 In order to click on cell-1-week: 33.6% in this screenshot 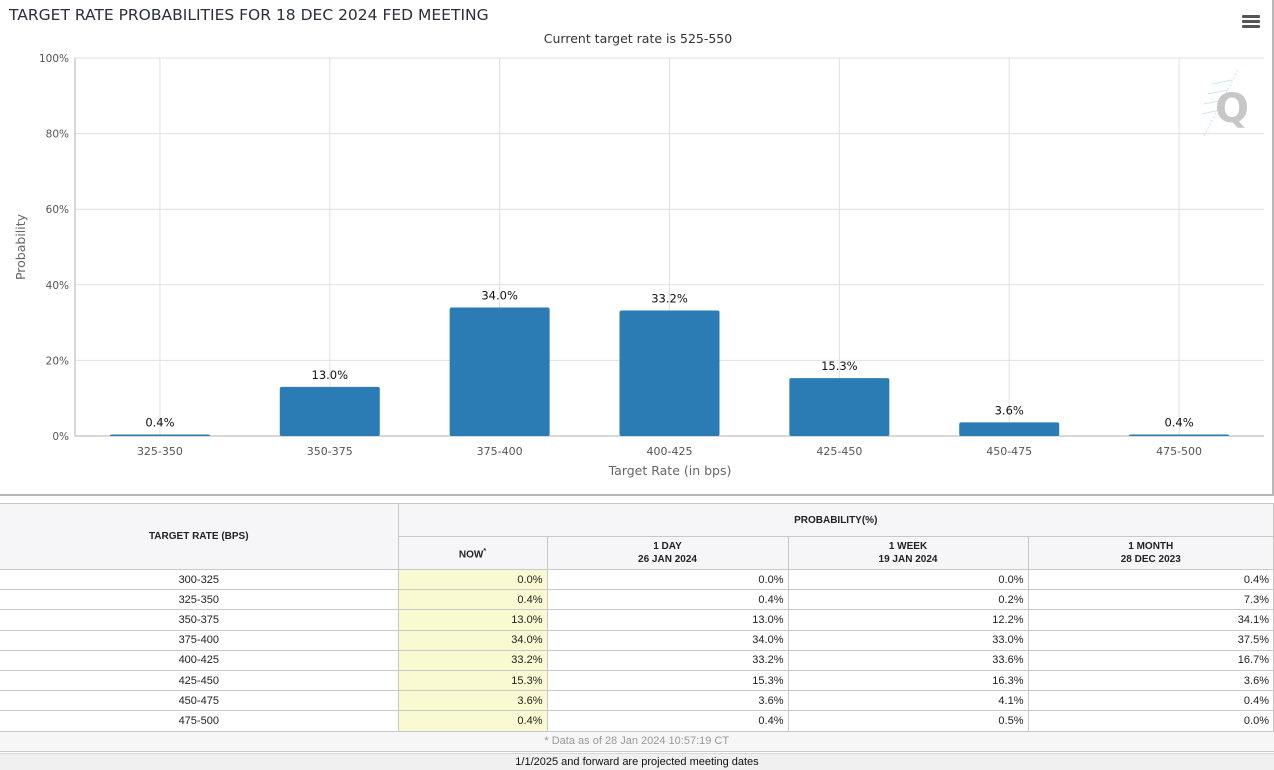, I will do `click(908, 660)`.